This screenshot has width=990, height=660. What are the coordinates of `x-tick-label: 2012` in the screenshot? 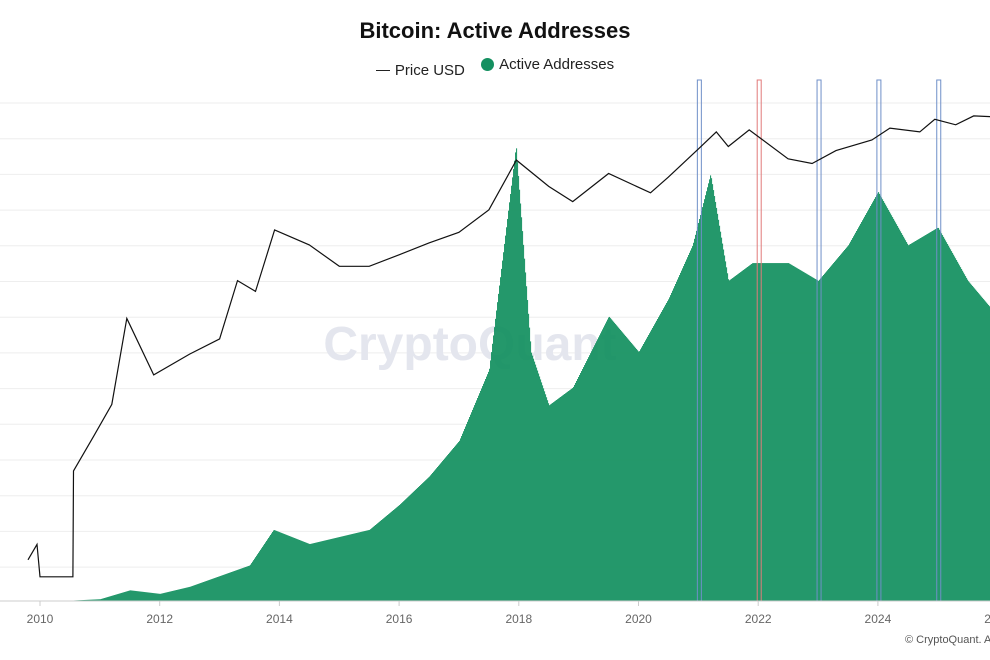 It's located at (159, 619).